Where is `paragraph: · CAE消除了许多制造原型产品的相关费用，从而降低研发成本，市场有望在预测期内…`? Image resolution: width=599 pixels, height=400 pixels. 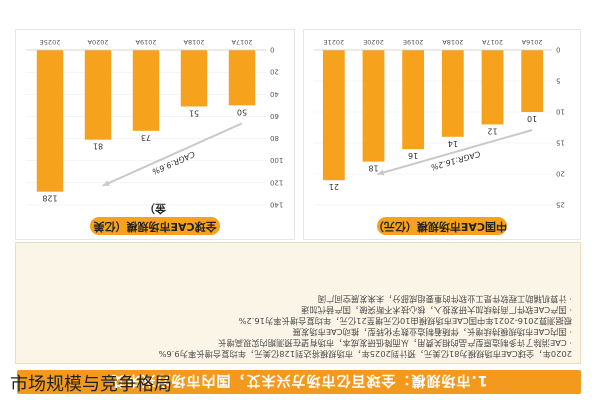 paragraph: · CAE消除了许多制造原型产品的相关费用，从而降低研发成本，市场有望在预测期内… is located at coordinates (395, 343).